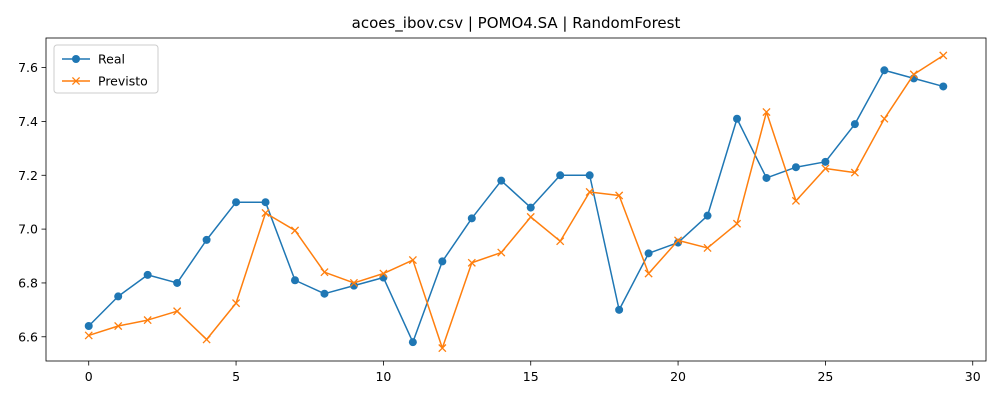 This screenshot has height=400, width=1000. What do you see at coordinates (28, 229) in the screenshot?
I see `y-tick-label: 7.0` at bounding box center [28, 229].